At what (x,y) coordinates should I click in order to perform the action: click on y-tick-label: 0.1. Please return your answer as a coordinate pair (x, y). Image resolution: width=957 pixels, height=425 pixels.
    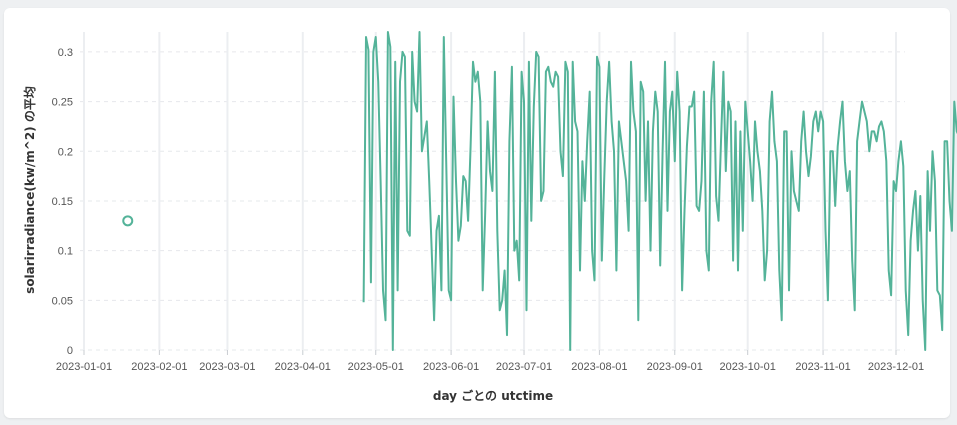
    Looking at the image, I should click on (65, 252).